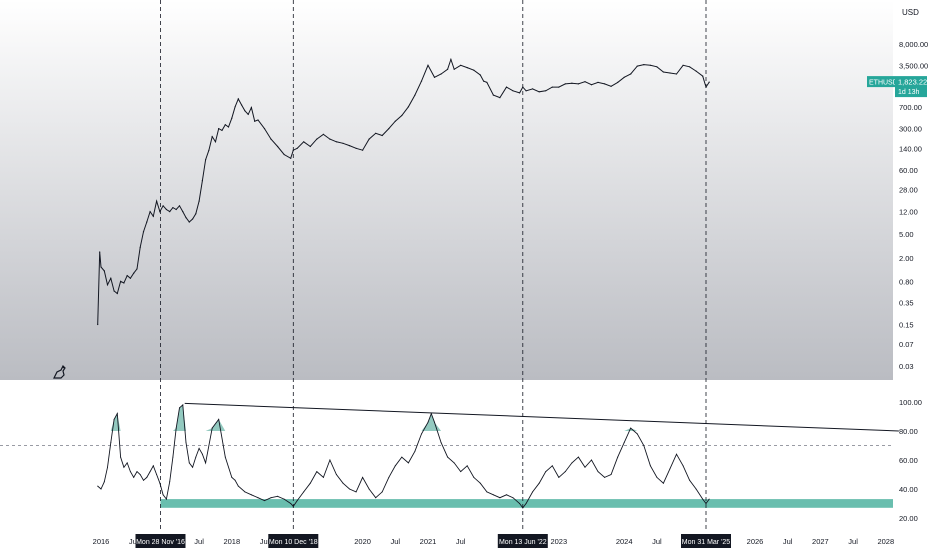 This screenshot has height=555, width=932. What do you see at coordinates (908, 460) in the screenshot?
I see `oscillator-tick-label: 60.00` at bounding box center [908, 460].